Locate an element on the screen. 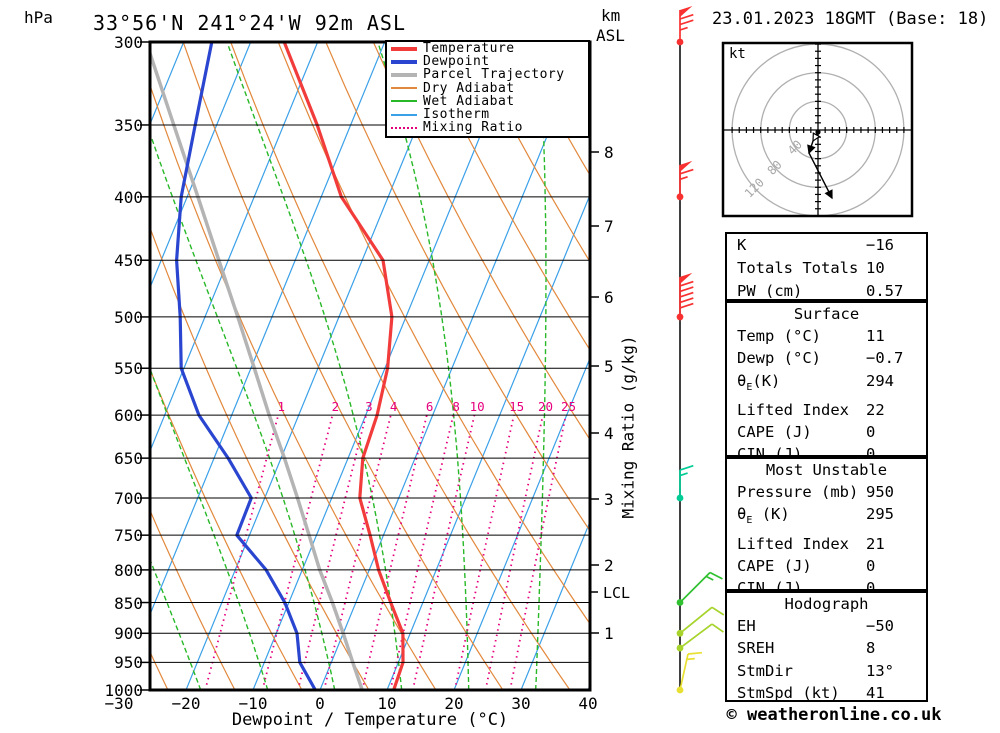  temperature-tick-label: −20 is located at coordinates (186, 703).